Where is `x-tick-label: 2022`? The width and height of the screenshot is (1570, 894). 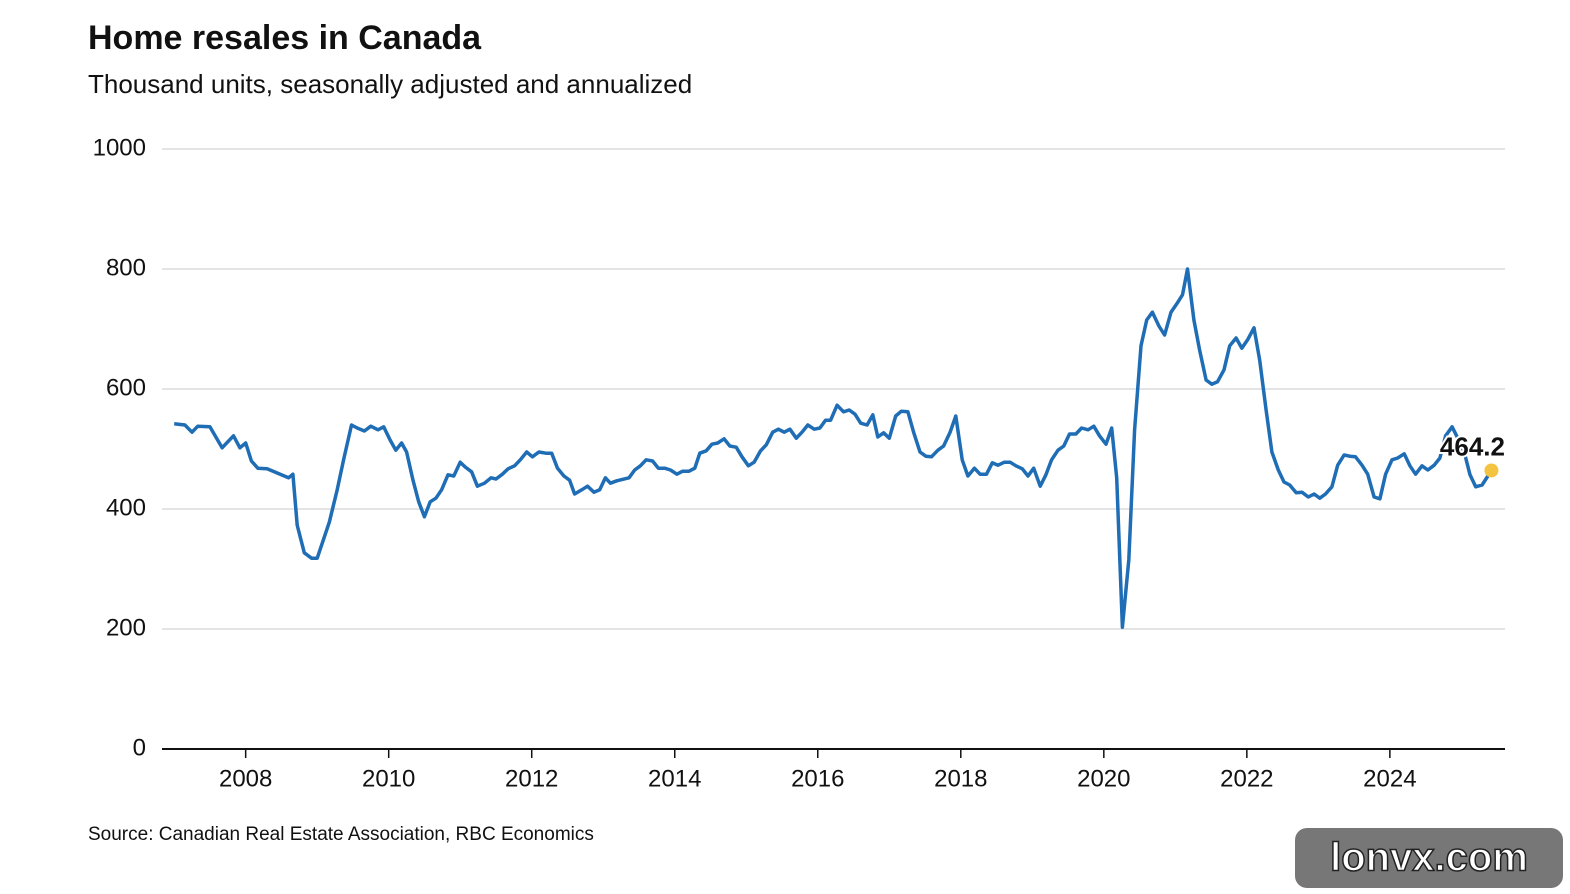
x-tick-label: 2022 is located at coordinates (1246, 778).